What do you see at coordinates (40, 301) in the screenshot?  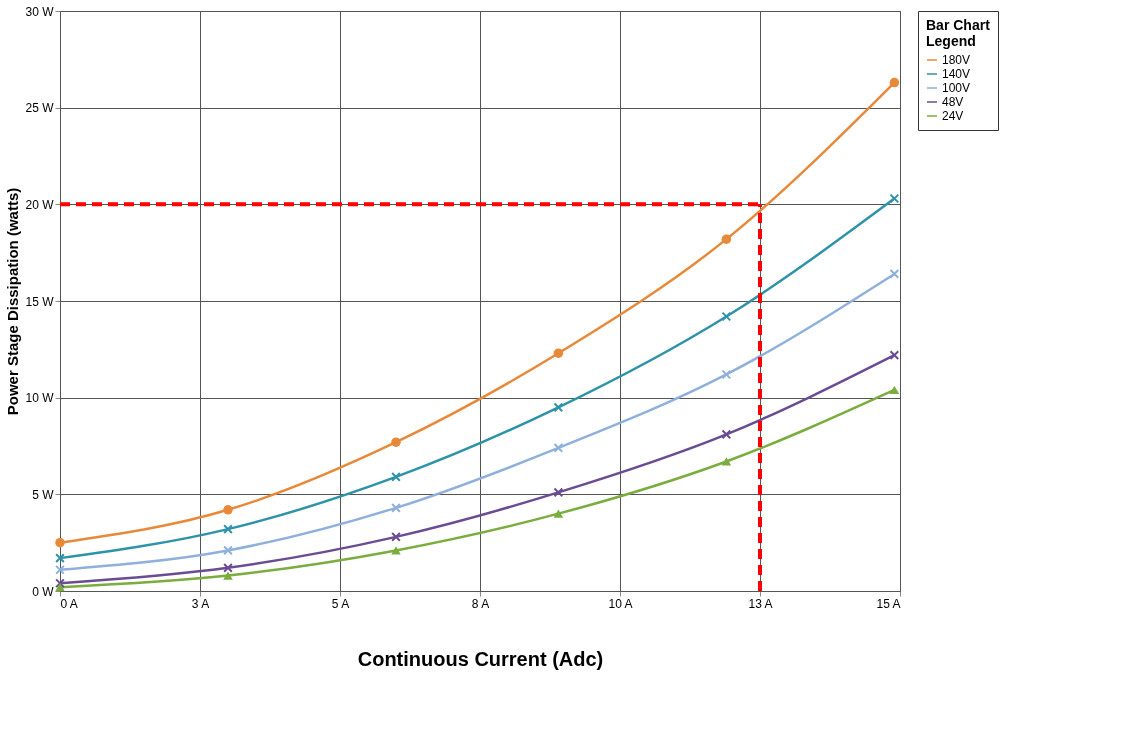 I see `y-tick-label: 15 W` at bounding box center [40, 301].